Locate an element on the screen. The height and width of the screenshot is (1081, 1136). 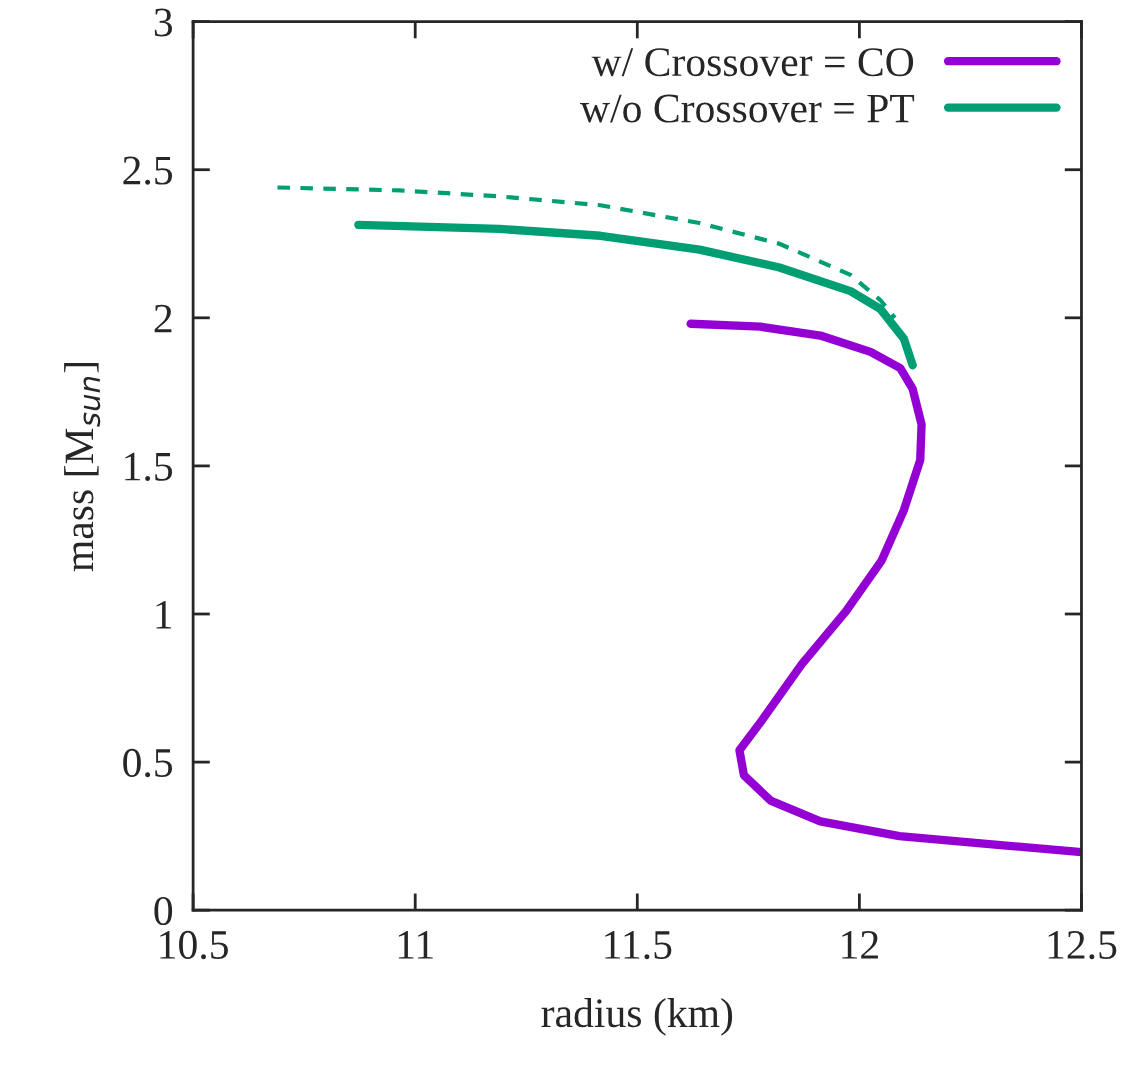
y-tick-label: 2.5 is located at coordinates (148, 170).